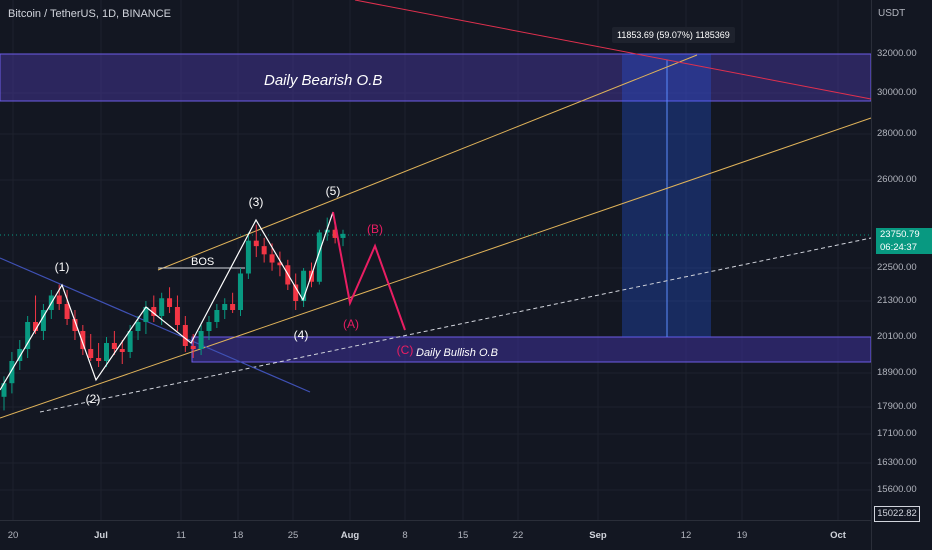 The width and height of the screenshot is (932, 550). I want to click on bullish-ob-label: Daily Bullish O.B, so click(457, 353).